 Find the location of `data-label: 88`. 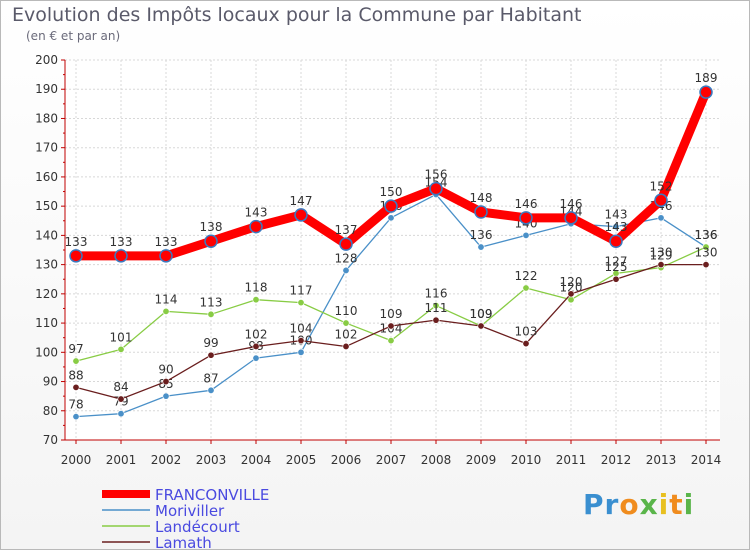

data-label: 88 is located at coordinates (75, 375).